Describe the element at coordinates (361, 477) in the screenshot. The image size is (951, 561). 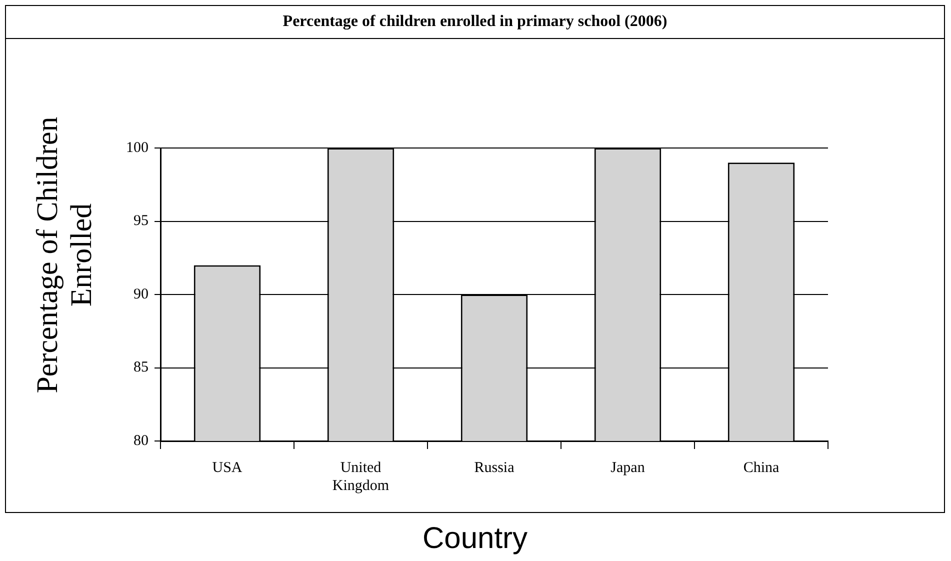
I see `x-tick-label: United Kingdom` at that location.